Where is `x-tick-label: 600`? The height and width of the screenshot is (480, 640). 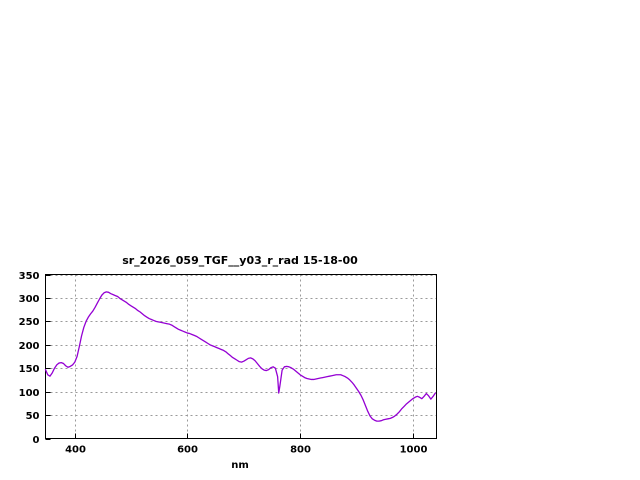
x-tick-label: 600 is located at coordinates (187, 450).